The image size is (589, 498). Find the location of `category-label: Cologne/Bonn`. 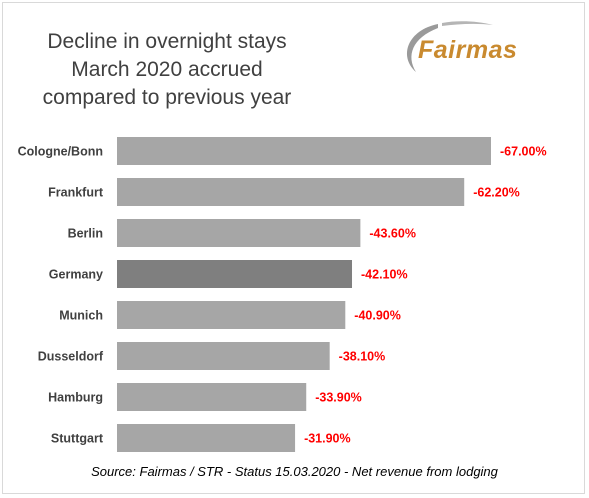

category-label: Cologne/Bonn is located at coordinates (60, 152).